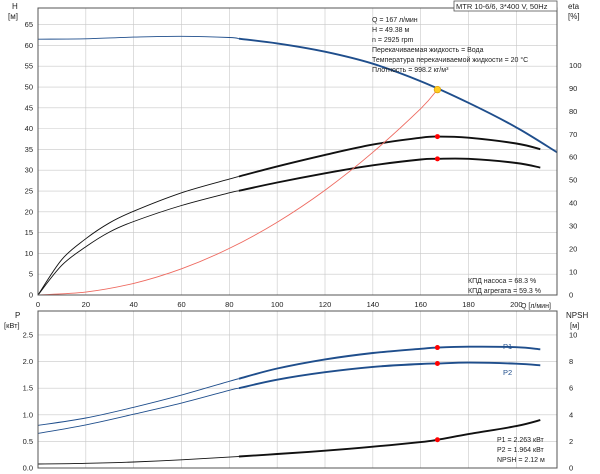 This screenshot has height=474, width=600. What do you see at coordinates (521, 460) in the screenshot?
I see `npsh-value-text: NPSH = 2.12 м` at bounding box center [521, 460].